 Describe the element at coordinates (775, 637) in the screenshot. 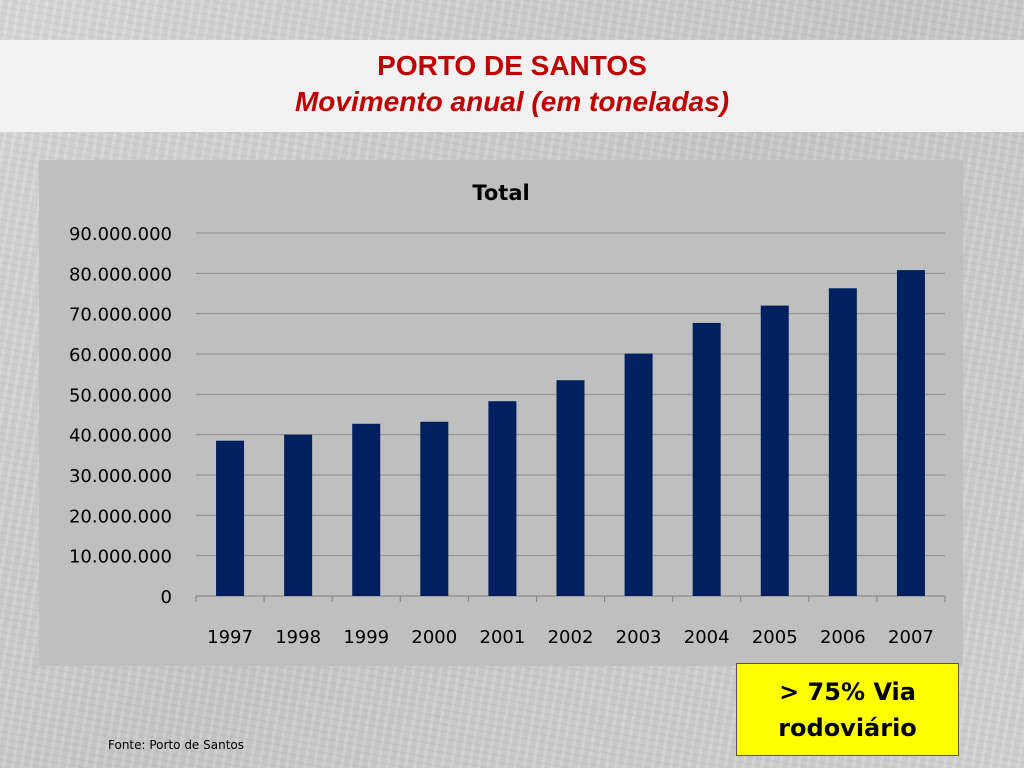

I see `x-tick-label: 2005` at that location.